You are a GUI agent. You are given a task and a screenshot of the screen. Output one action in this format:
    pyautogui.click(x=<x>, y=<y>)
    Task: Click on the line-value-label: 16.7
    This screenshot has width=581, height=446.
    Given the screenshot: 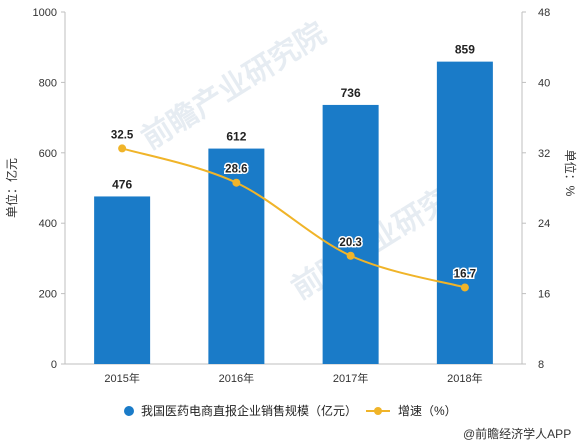 What is the action you would take?
    pyautogui.click(x=465, y=274)
    